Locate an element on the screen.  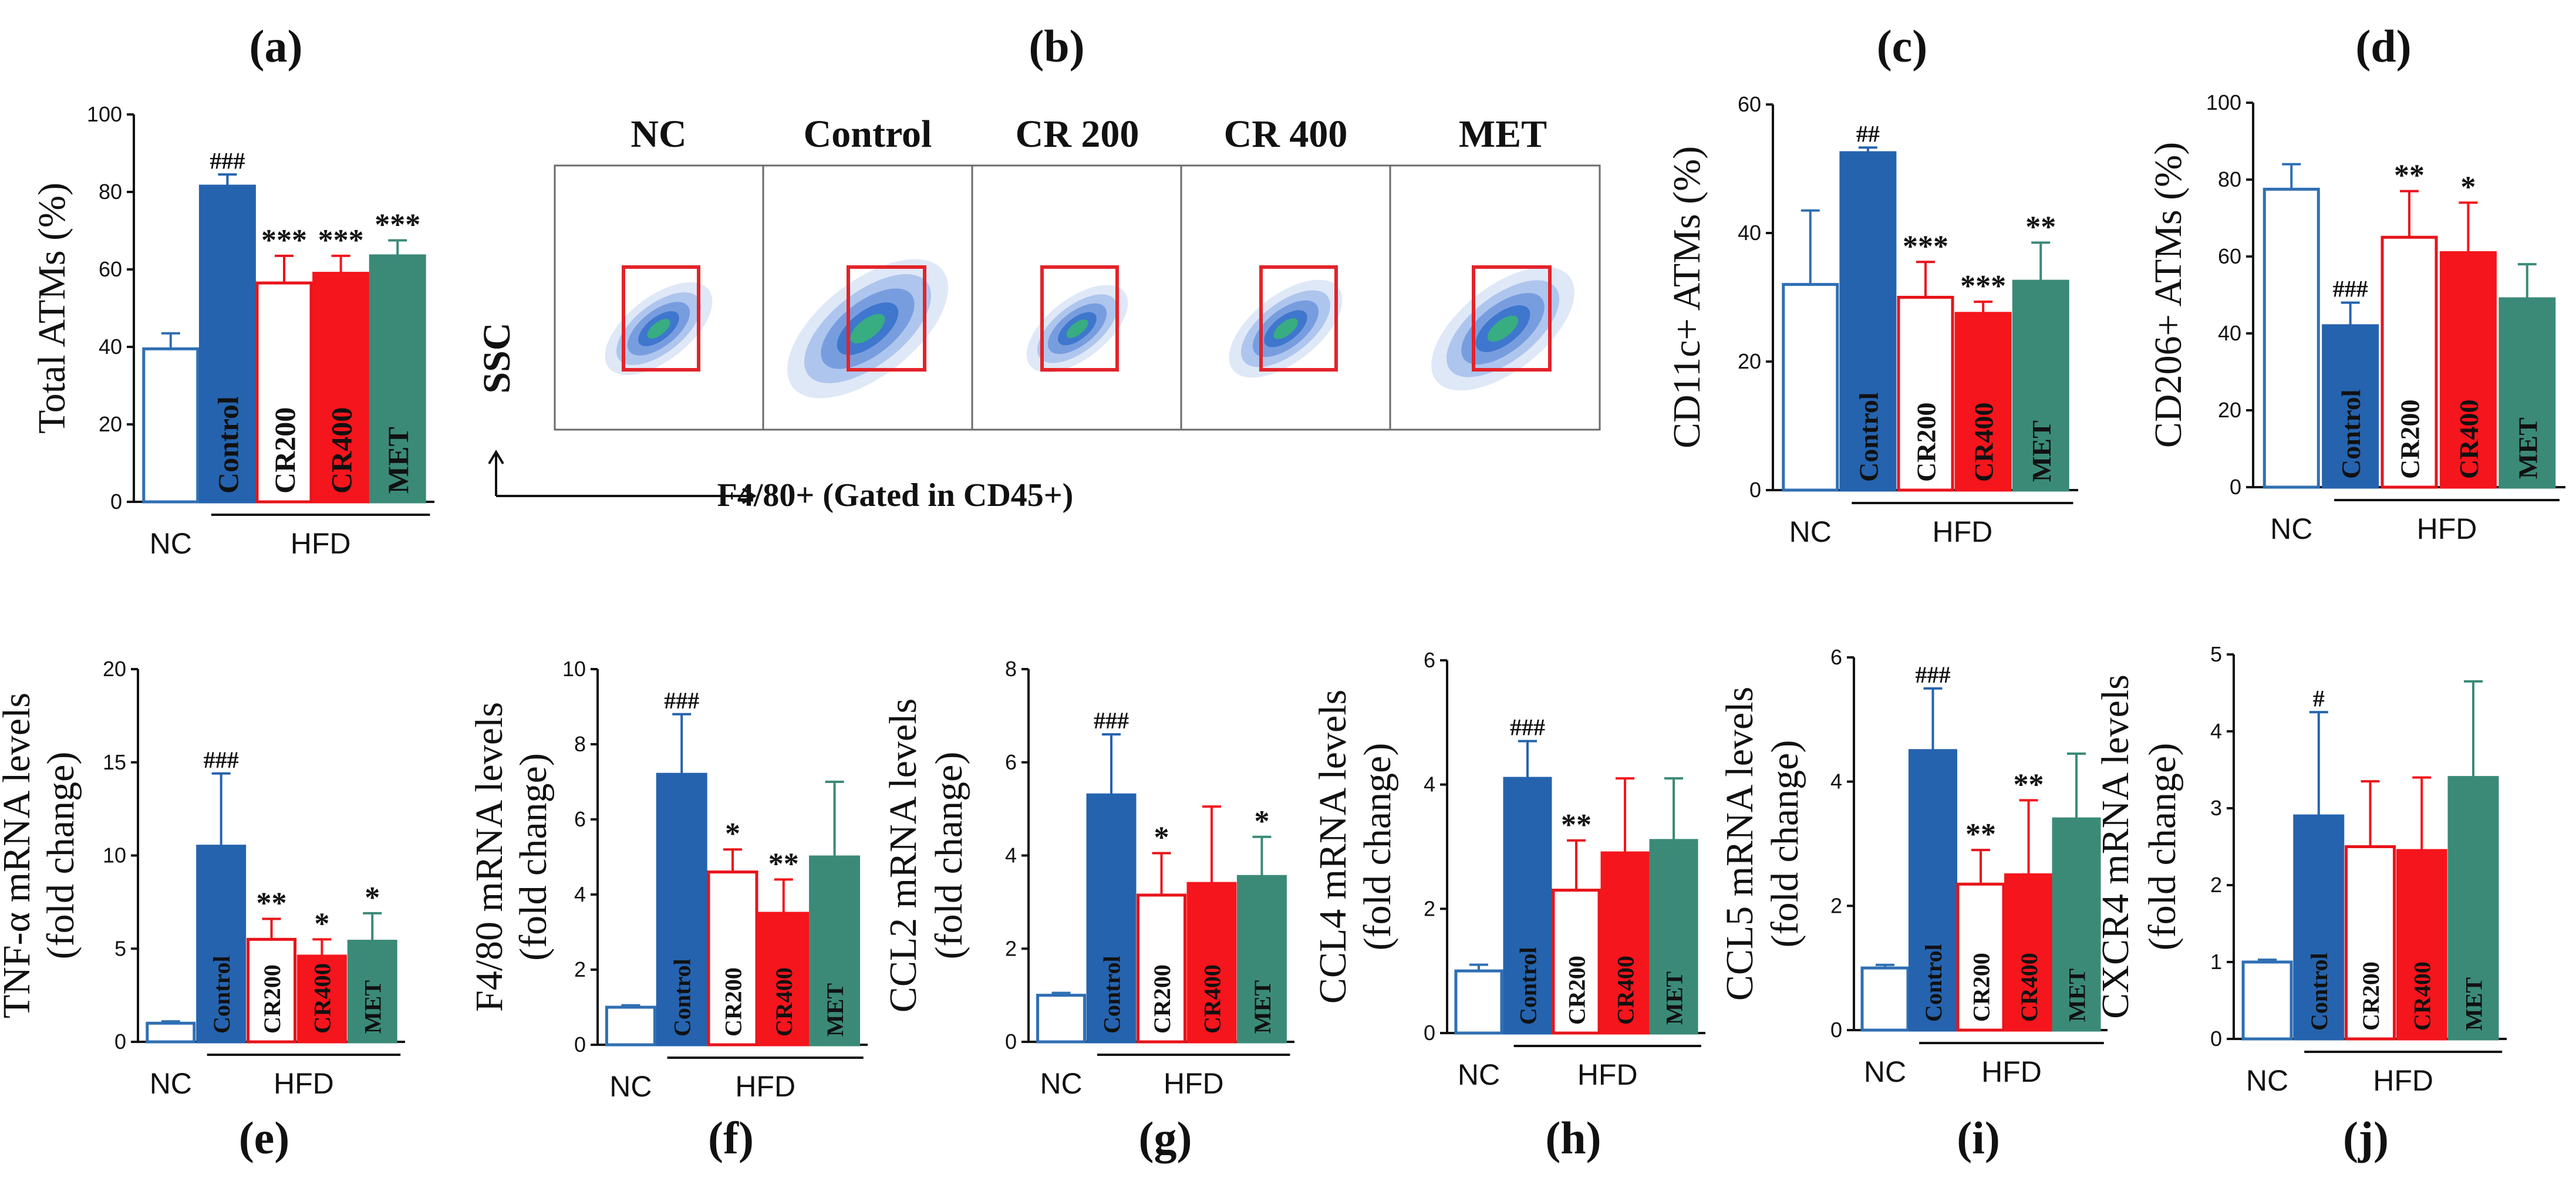
y-axis-label: TNF-α mRNA levels is located at coordinates (19, 855).